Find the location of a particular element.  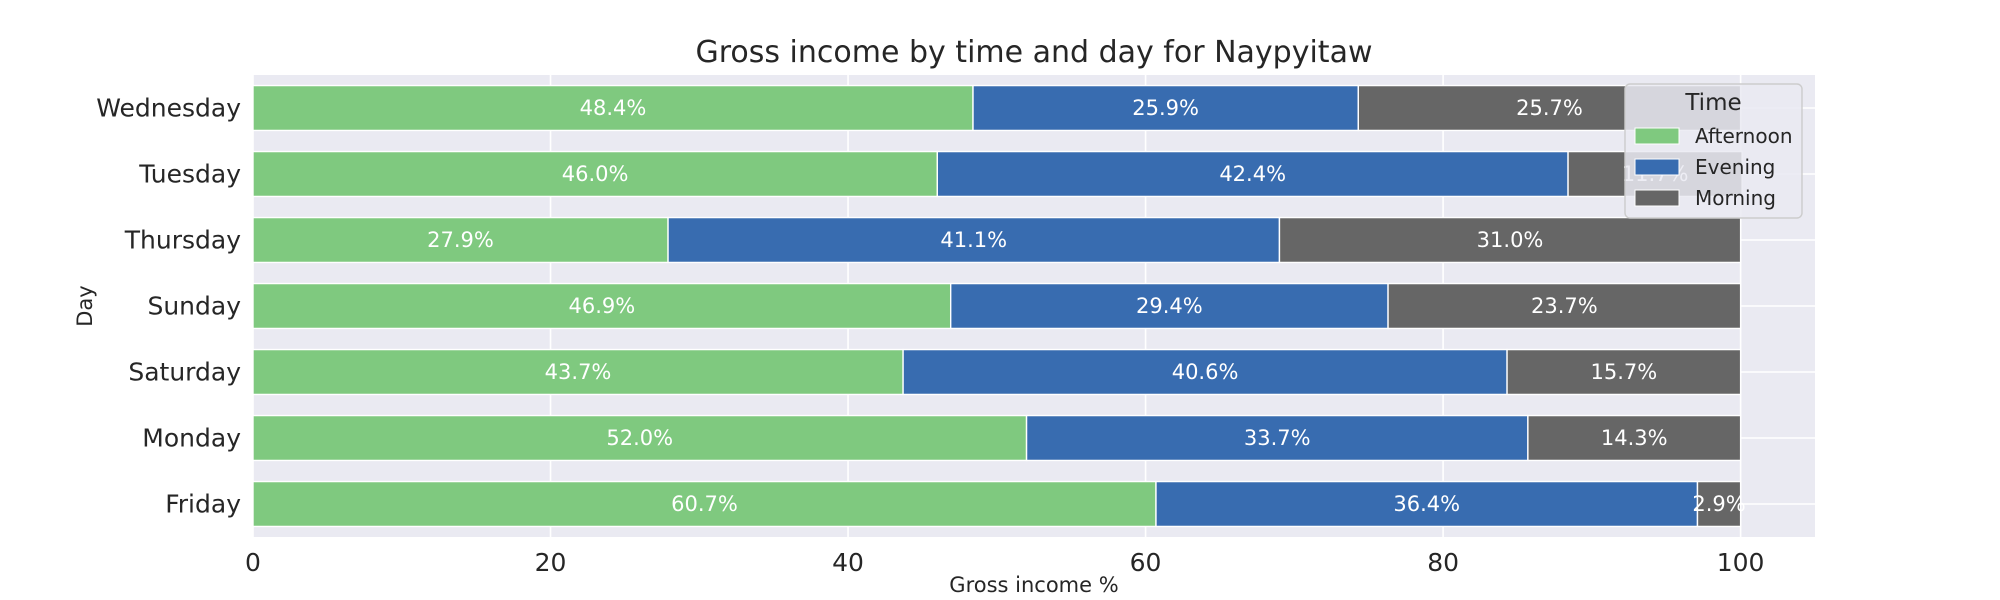

data-label-evening-monday: 33.7% is located at coordinates (1277, 438).